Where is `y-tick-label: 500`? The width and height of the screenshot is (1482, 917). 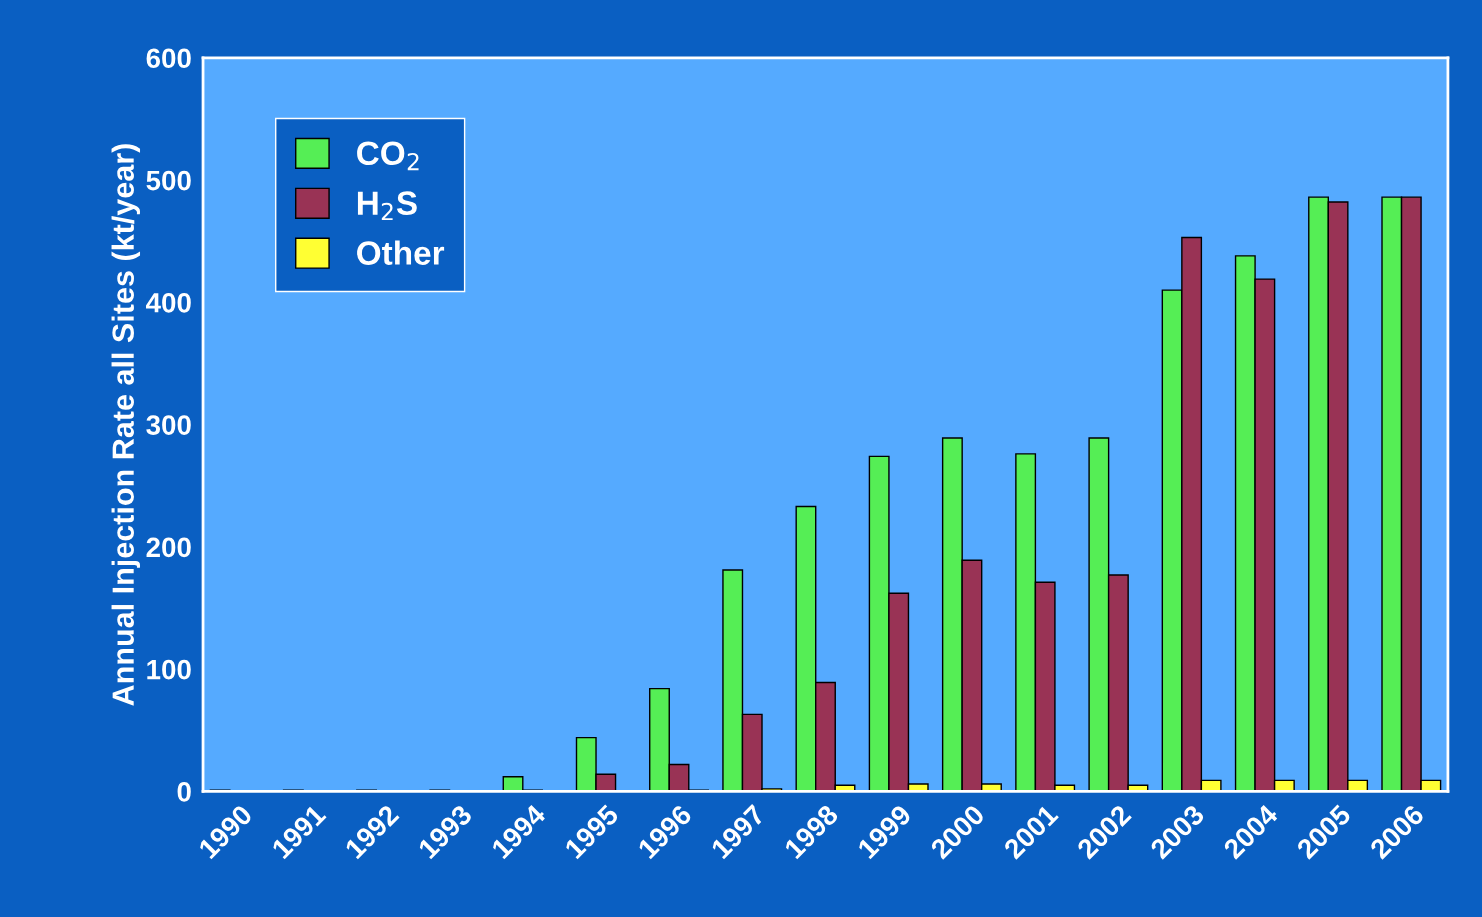
y-tick-label: 500 is located at coordinates (168, 180).